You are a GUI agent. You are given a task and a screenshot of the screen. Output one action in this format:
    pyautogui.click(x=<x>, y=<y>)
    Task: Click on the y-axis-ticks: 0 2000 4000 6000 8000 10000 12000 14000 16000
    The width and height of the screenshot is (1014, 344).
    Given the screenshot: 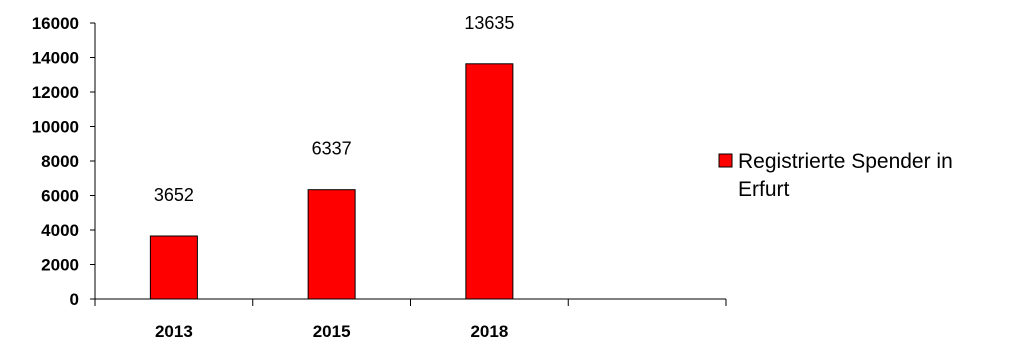 What is the action you would take?
    pyautogui.click(x=63, y=161)
    